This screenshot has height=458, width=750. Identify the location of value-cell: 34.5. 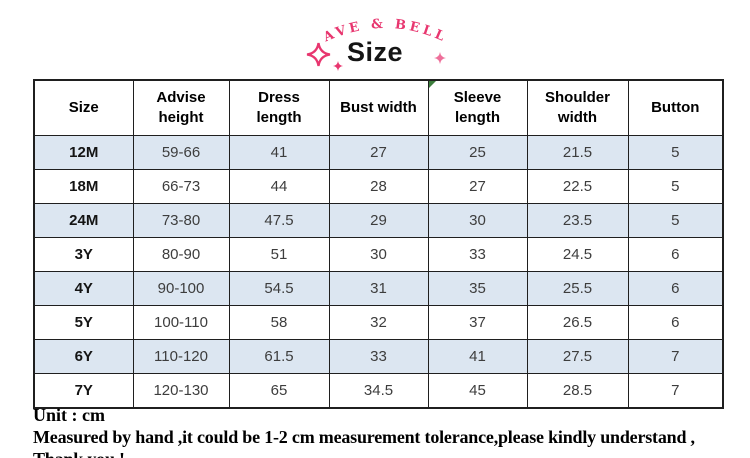
(378, 391).